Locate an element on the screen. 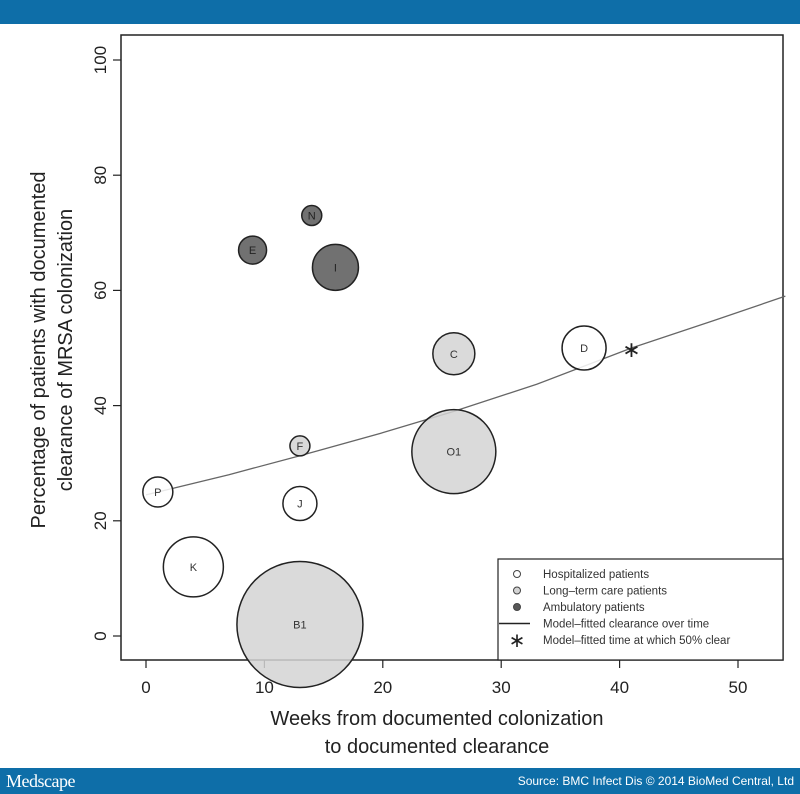  x-axis-label-line1: Weeks from documented colonization is located at coordinates (436, 719).